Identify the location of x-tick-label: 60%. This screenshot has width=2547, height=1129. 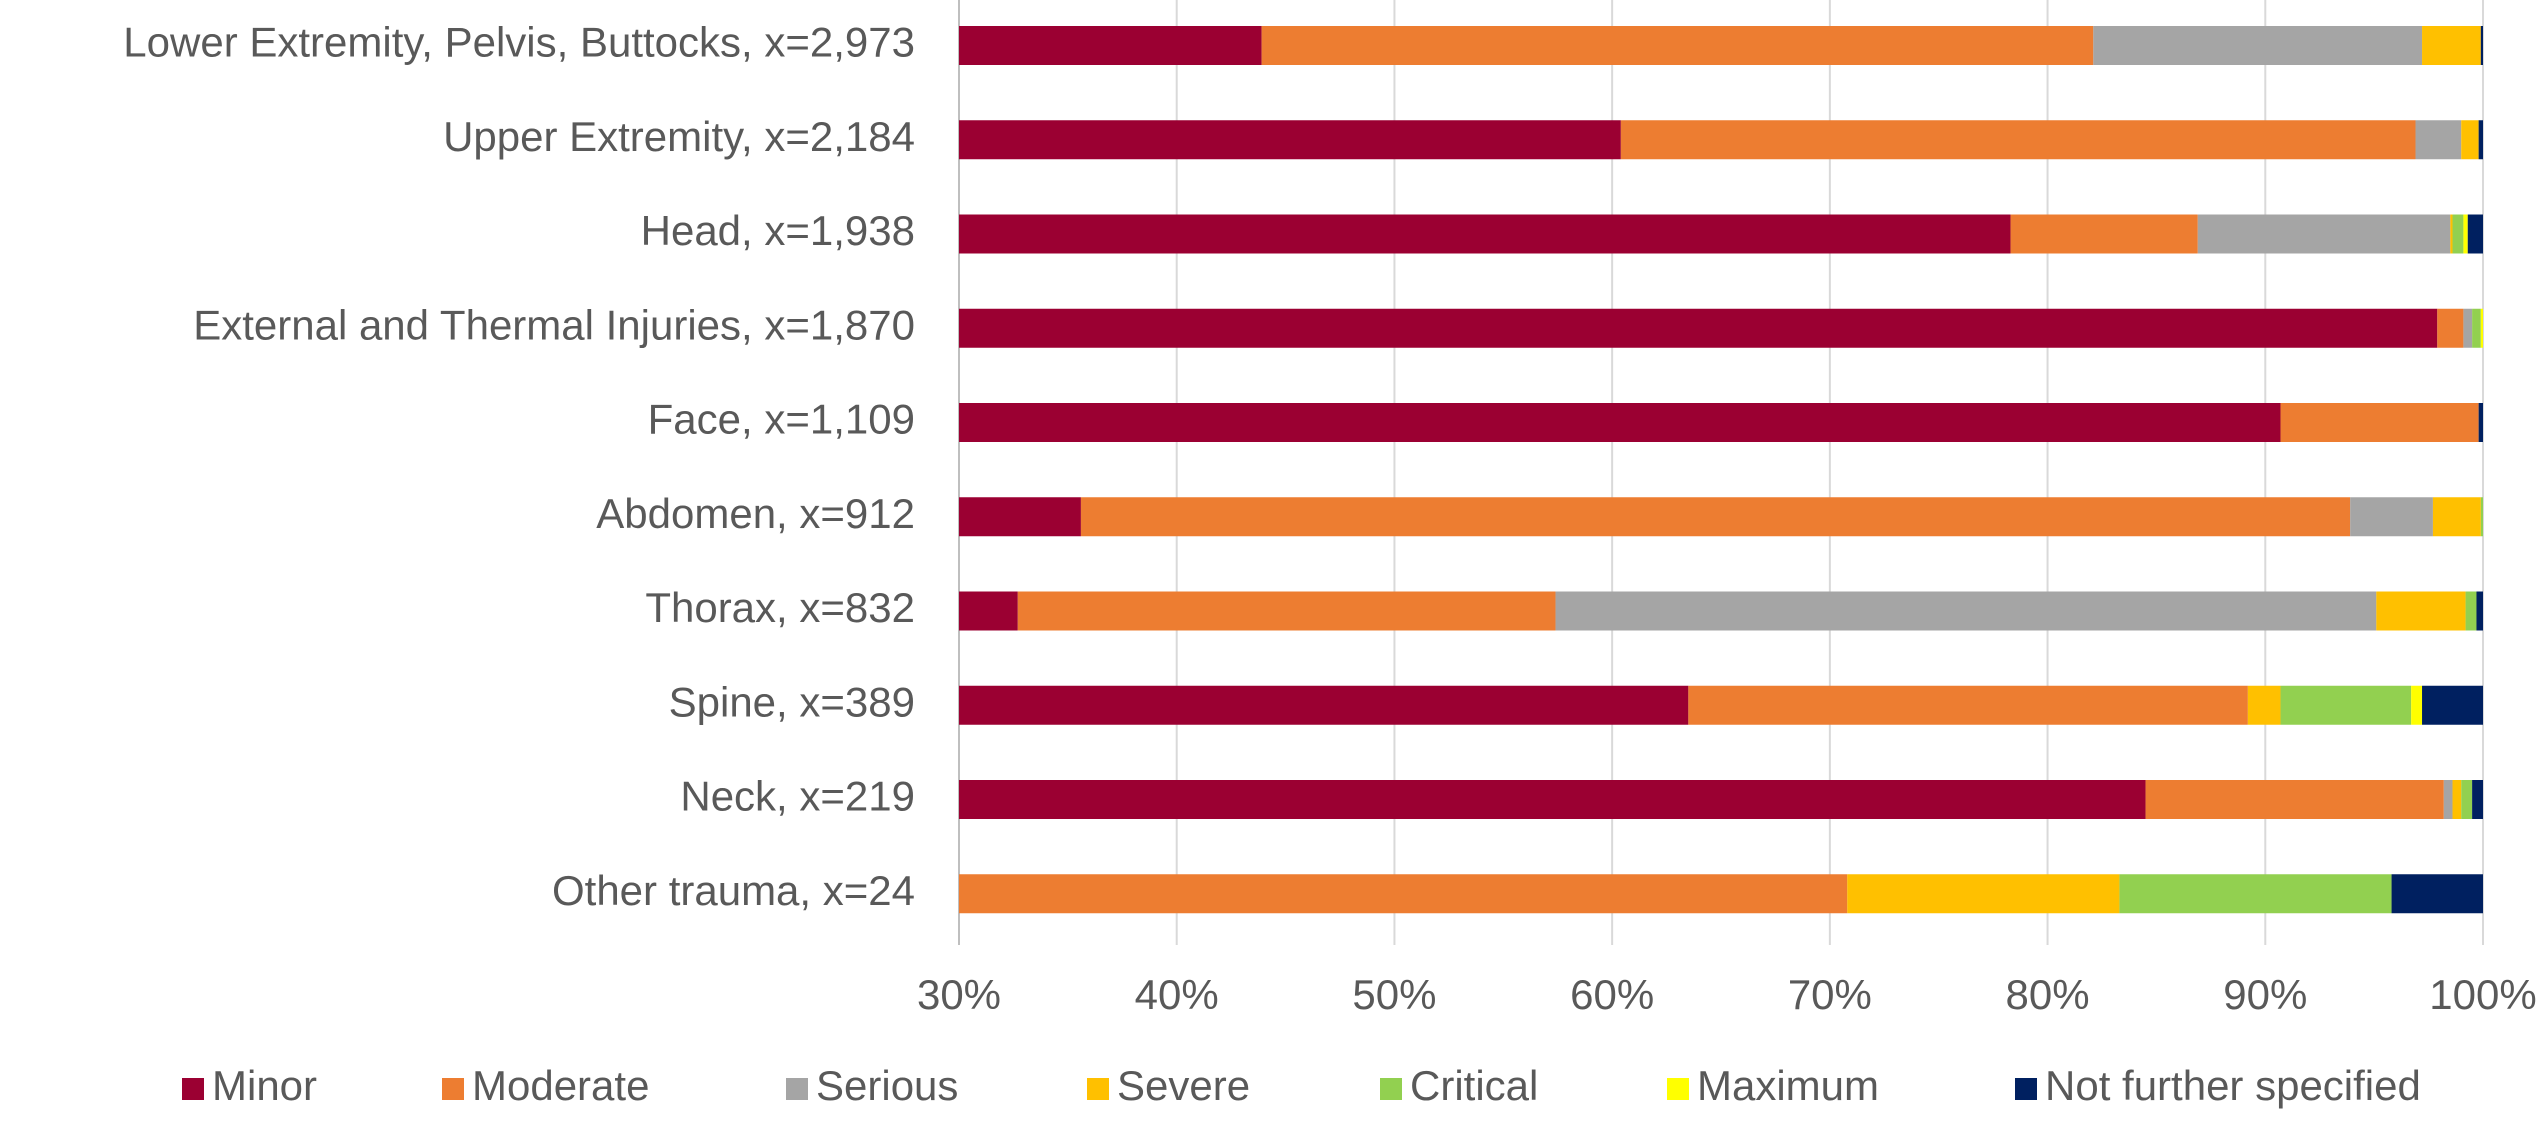
(1612, 994).